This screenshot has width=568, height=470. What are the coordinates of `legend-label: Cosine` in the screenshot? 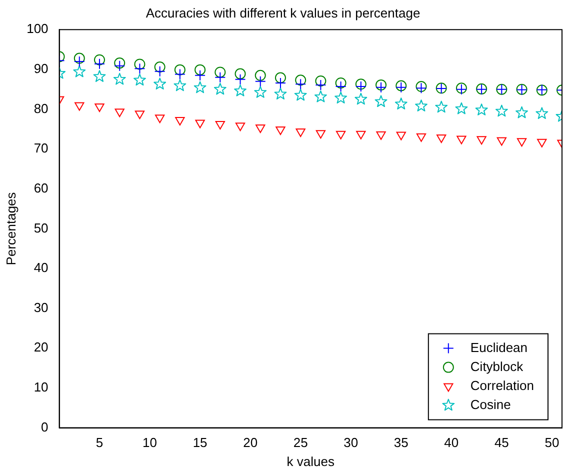 It's located at (490, 404).